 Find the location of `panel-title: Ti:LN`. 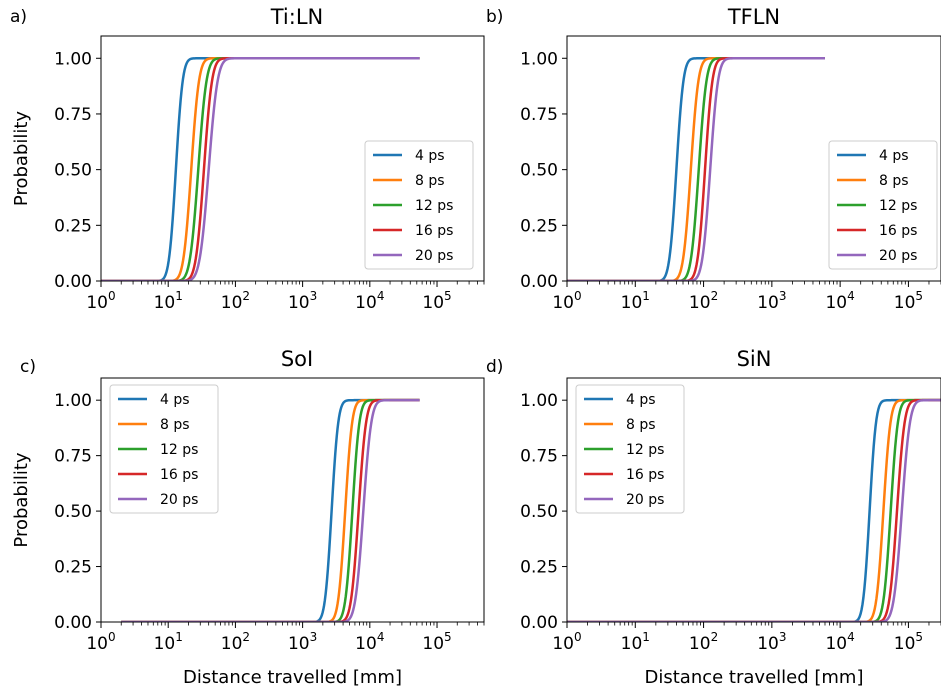

panel-title: Ti:LN is located at coordinates (297, 17).